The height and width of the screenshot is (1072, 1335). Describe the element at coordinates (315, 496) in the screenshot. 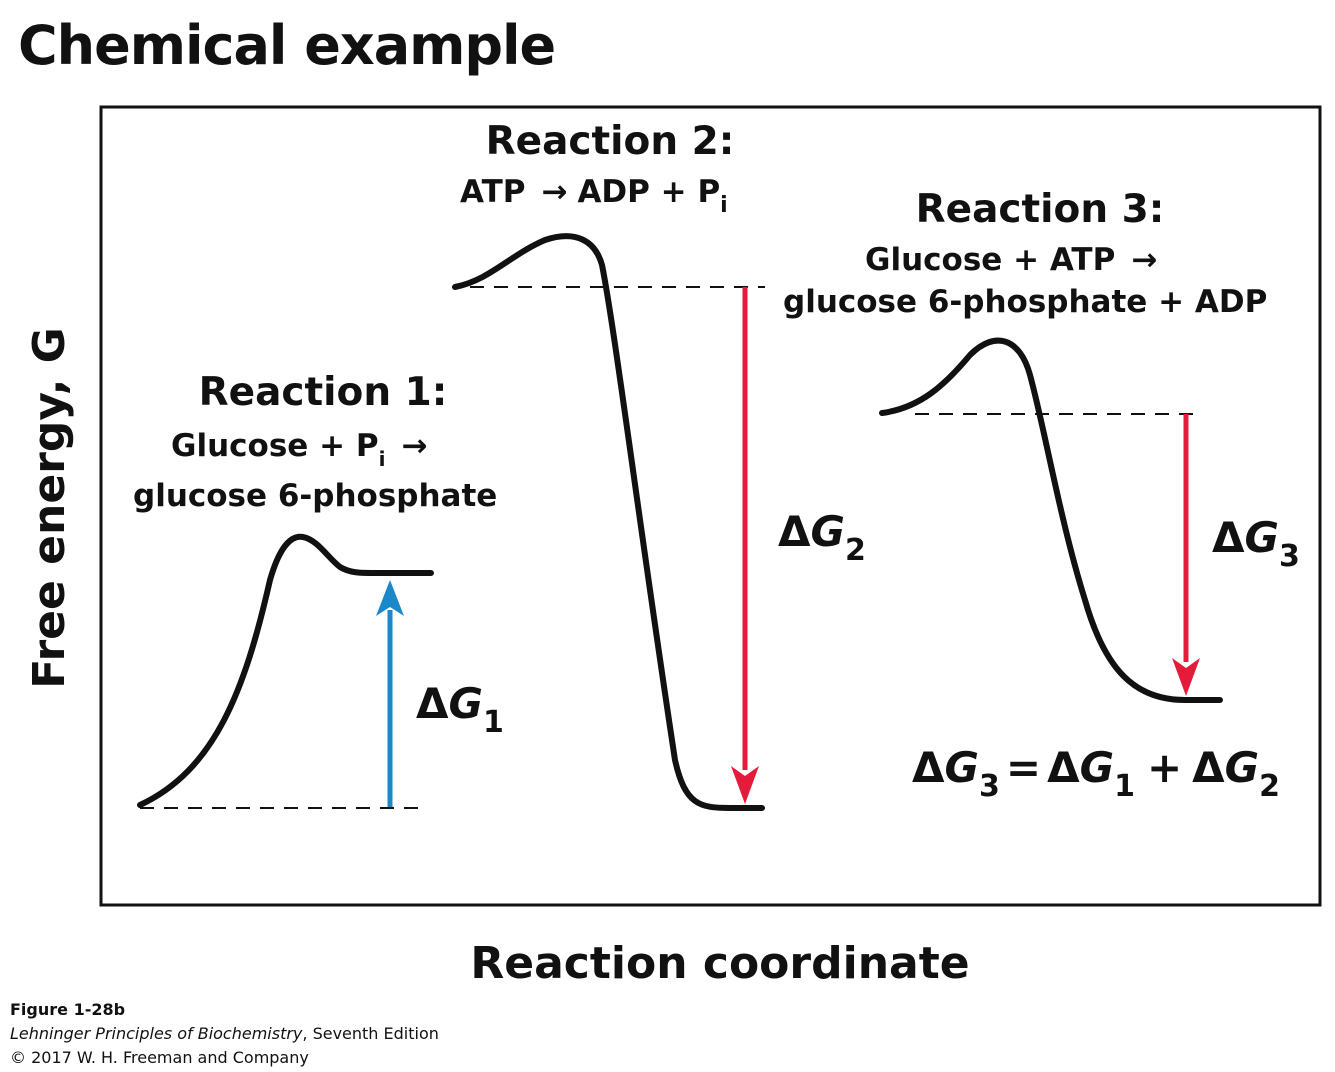

I see `reaction-1-equation-line2: glucose 6-phosphate` at that location.